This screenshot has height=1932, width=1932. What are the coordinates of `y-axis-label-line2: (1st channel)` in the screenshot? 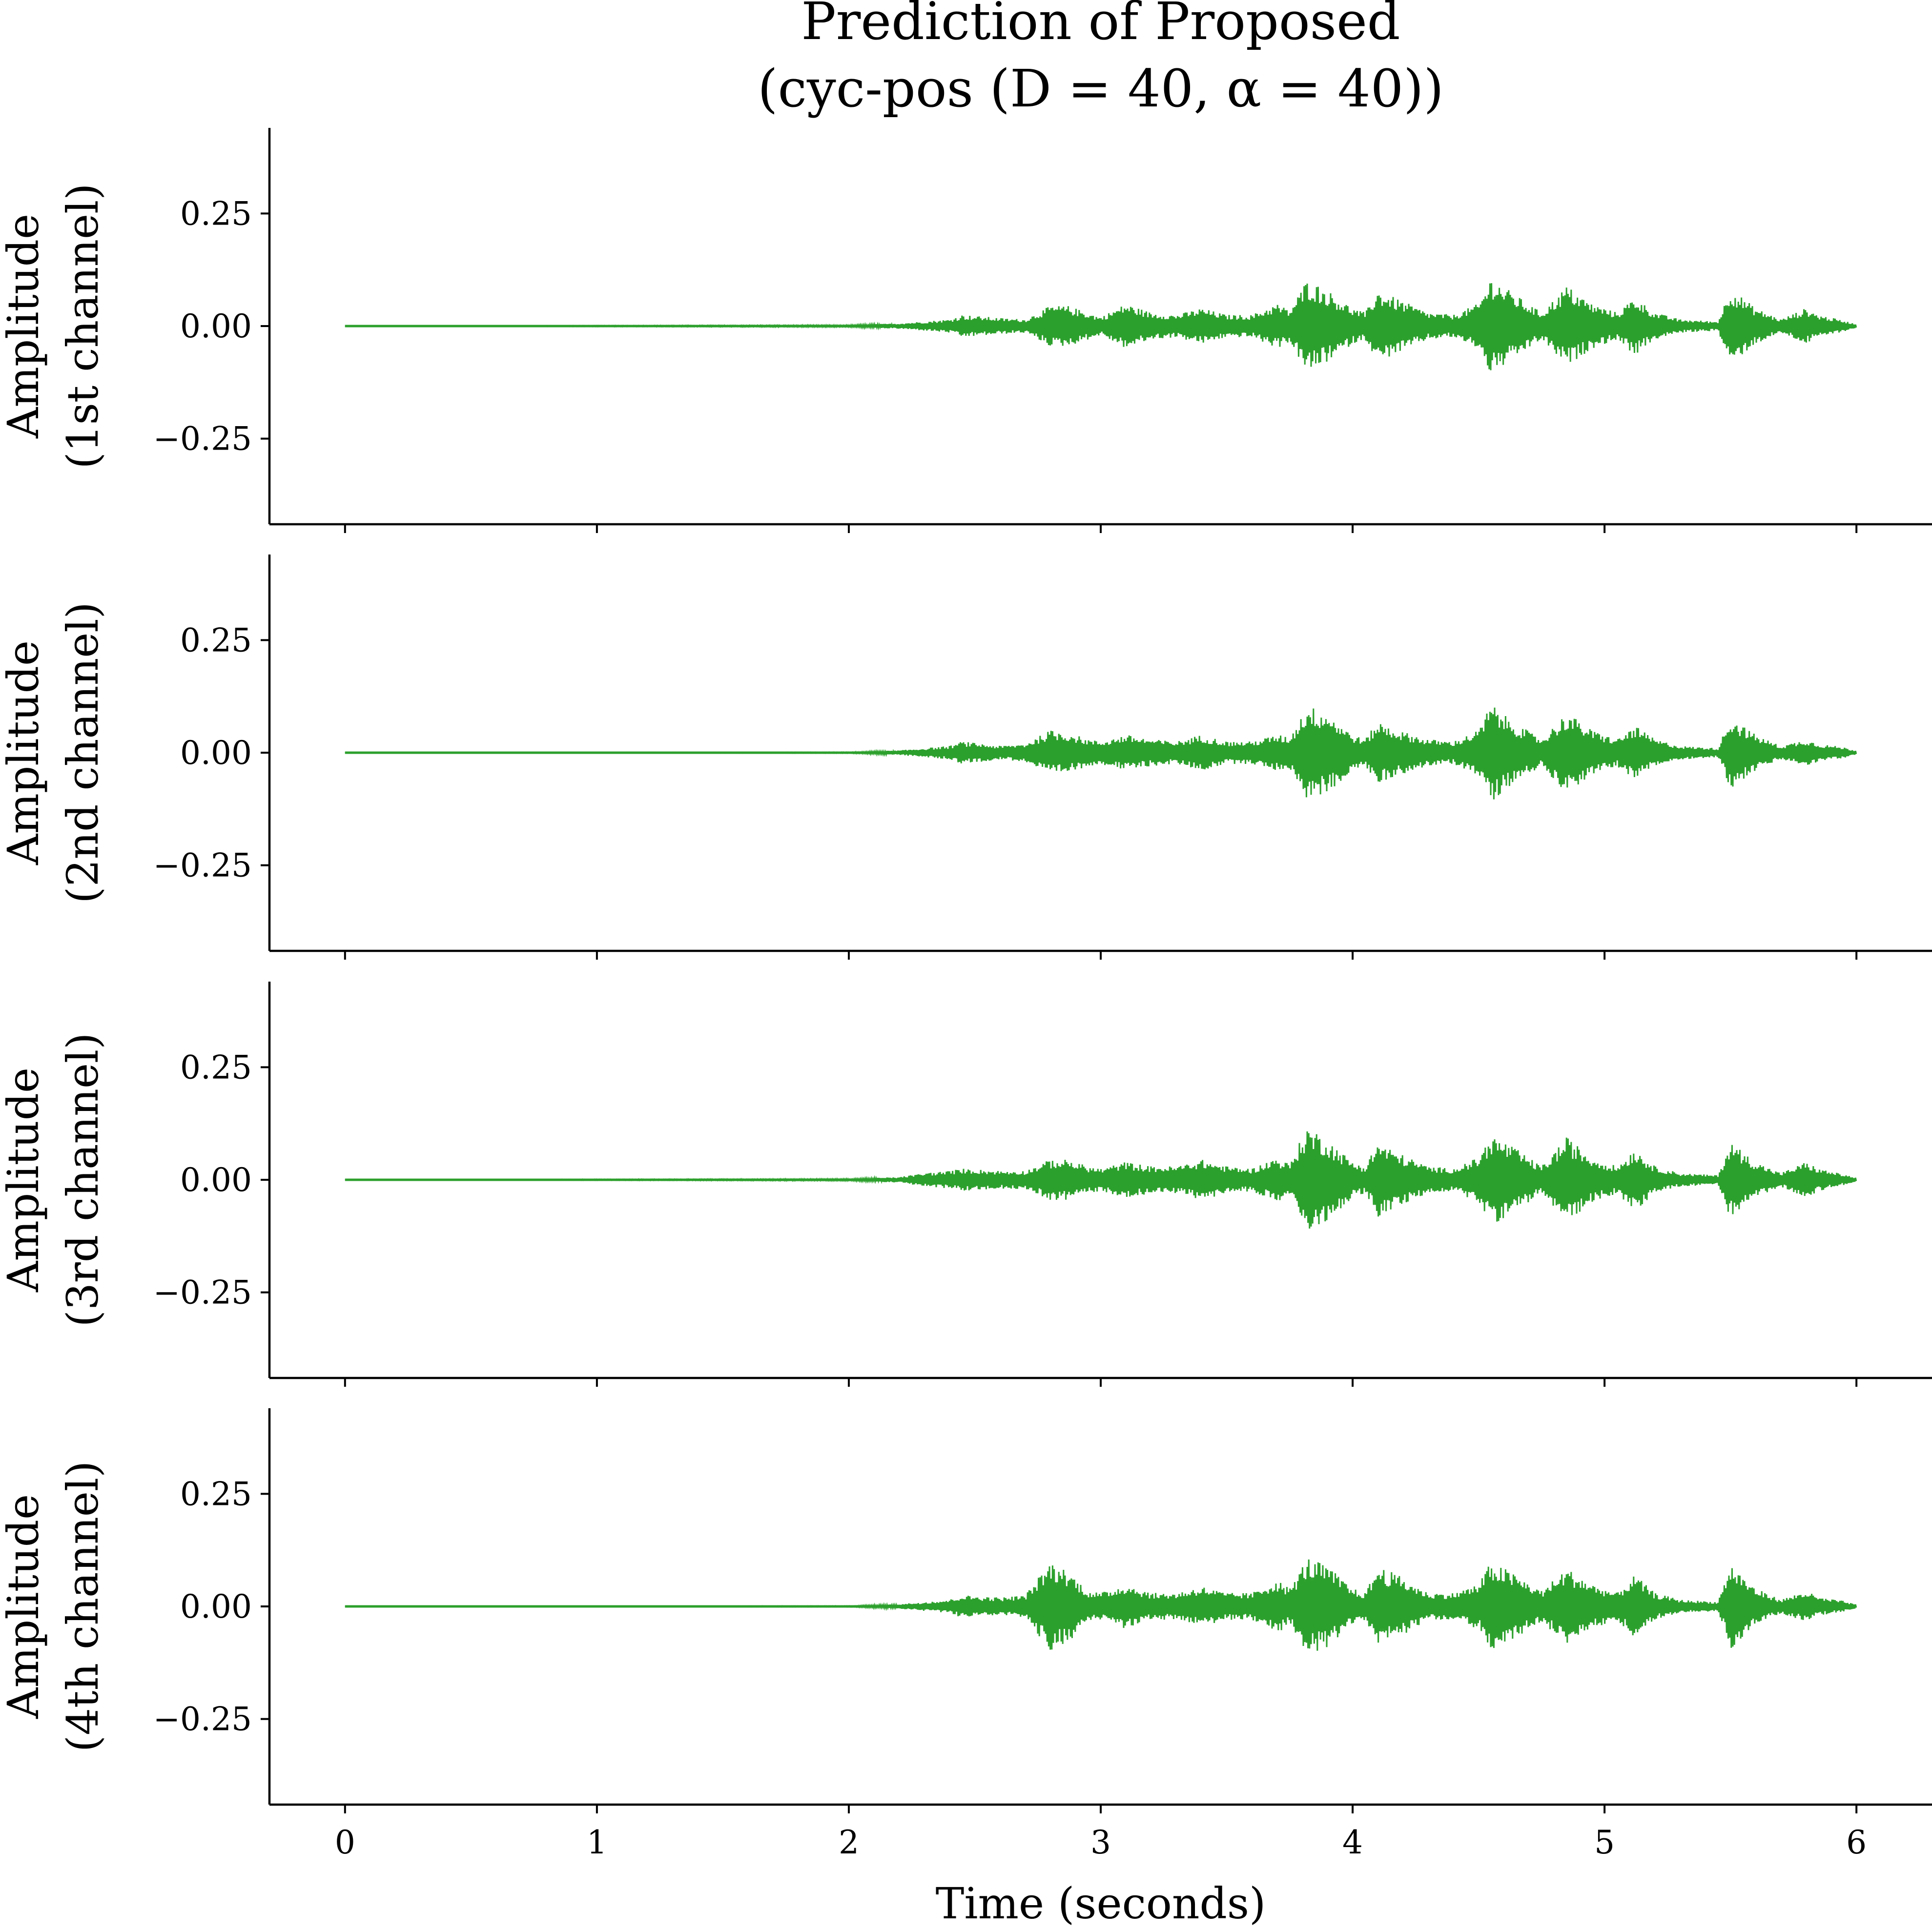 It's located at (83, 326).